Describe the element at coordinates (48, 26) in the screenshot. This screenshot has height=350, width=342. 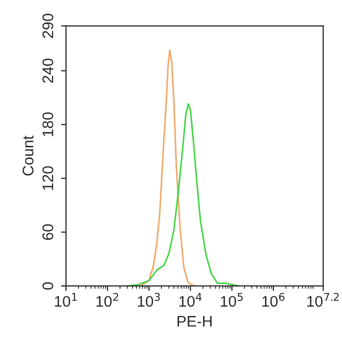
I see `y-tick-label: 290` at that location.